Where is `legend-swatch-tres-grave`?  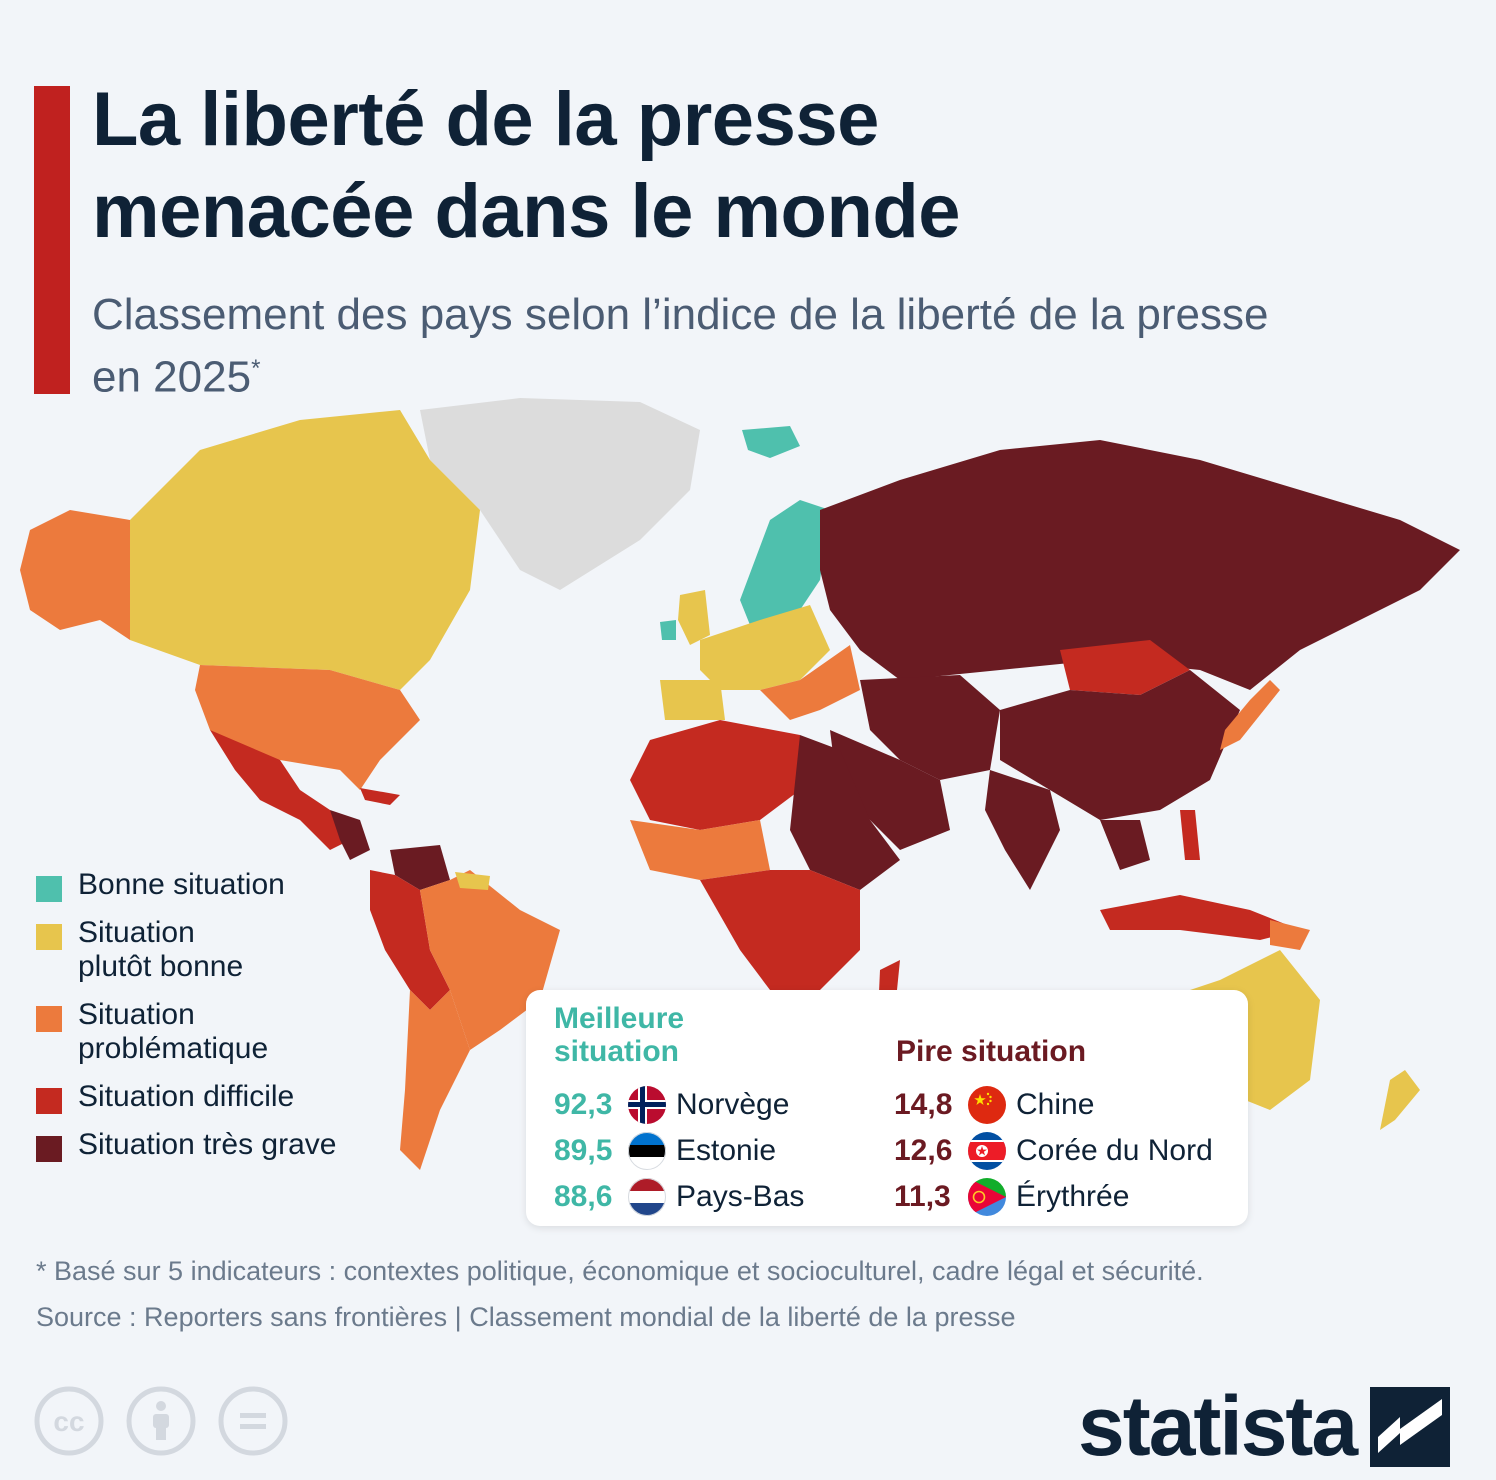 legend-swatch-tres-grave is located at coordinates (49, 1149).